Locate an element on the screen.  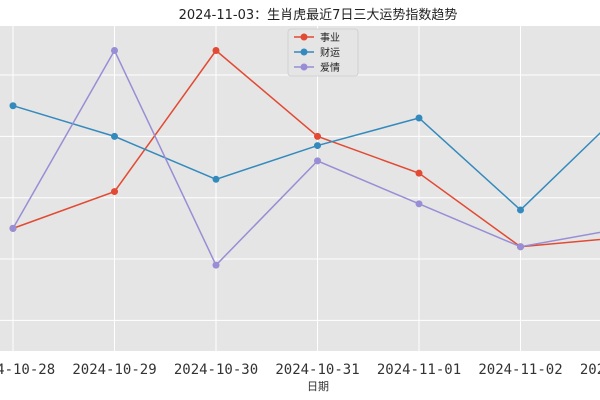
legend-label: 爱情 is located at coordinates (330, 67).